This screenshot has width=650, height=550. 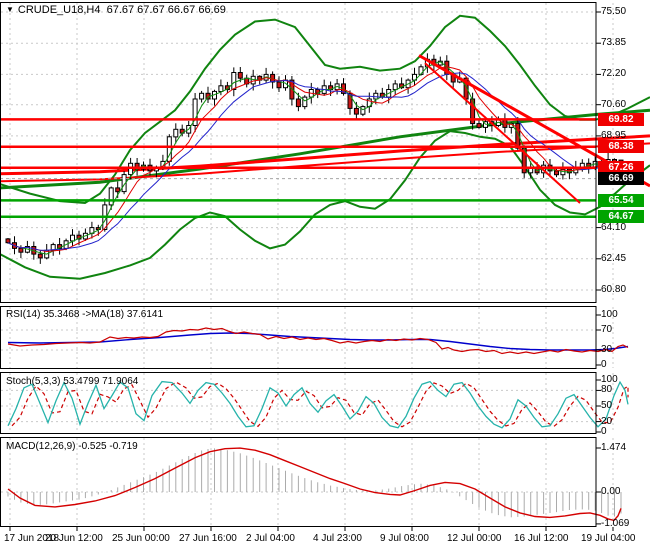 What do you see at coordinates (611, 491) in the screenshot?
I see `macd-axis-label: 0.00` at bounding box center [611, 491].